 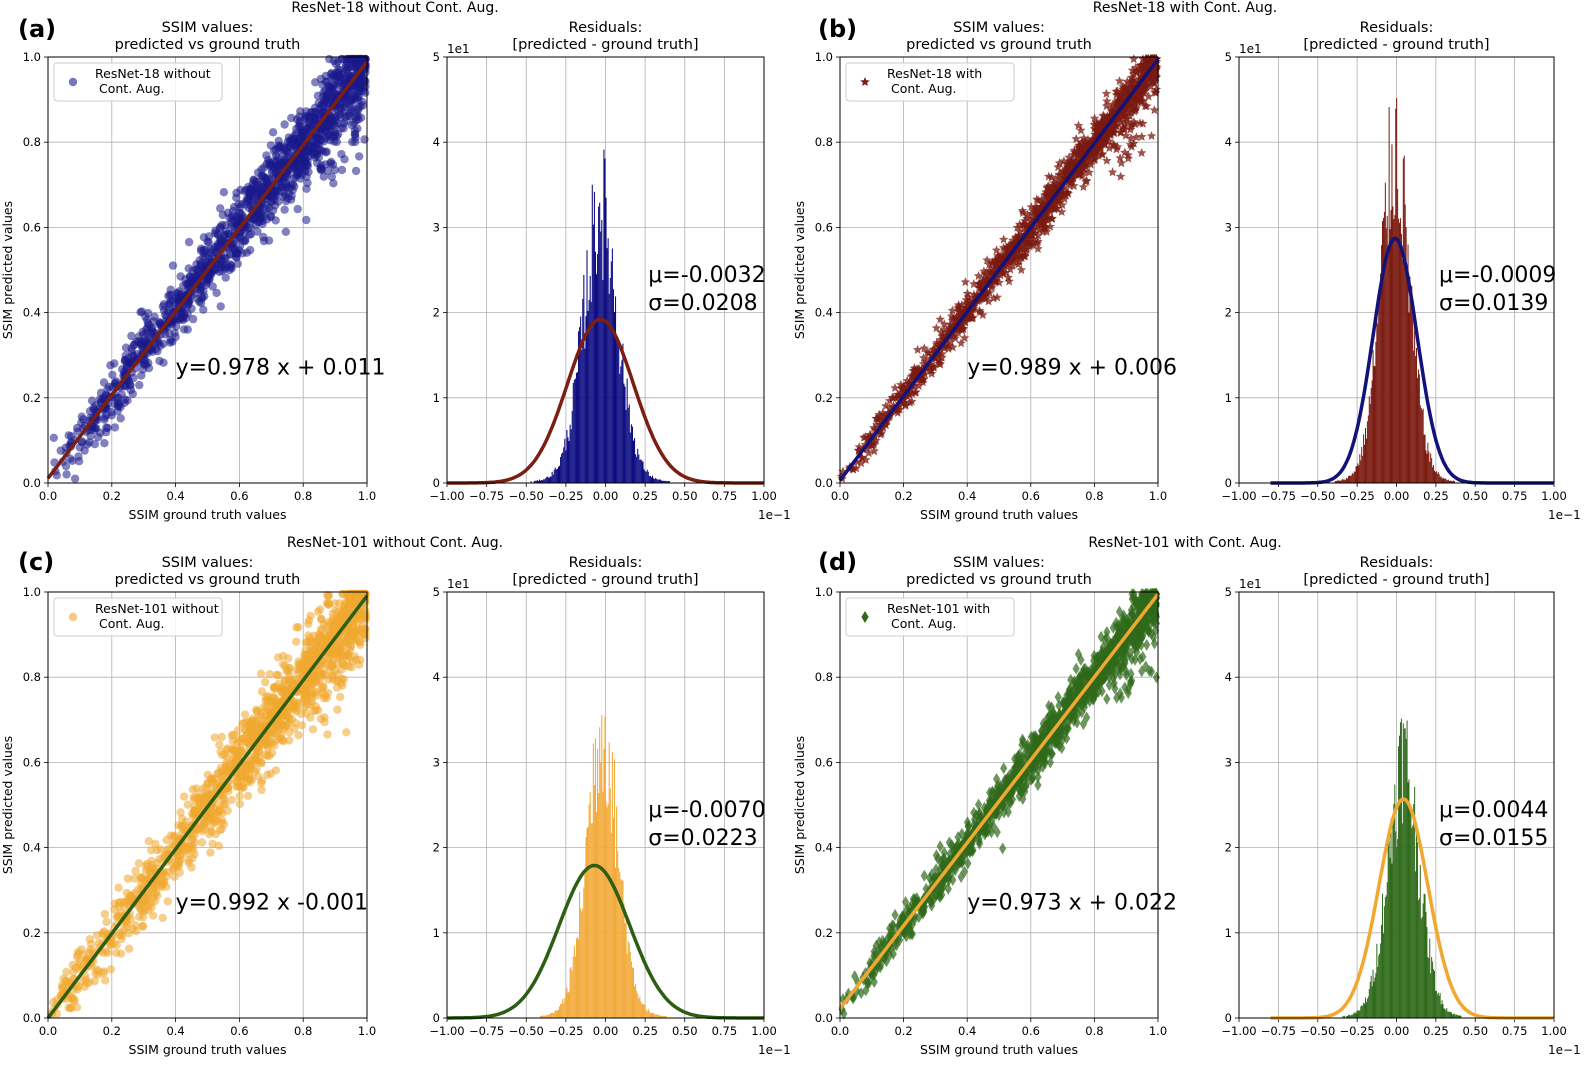 I want to click on y-tick-label: 4, so click(x=436, y=142).